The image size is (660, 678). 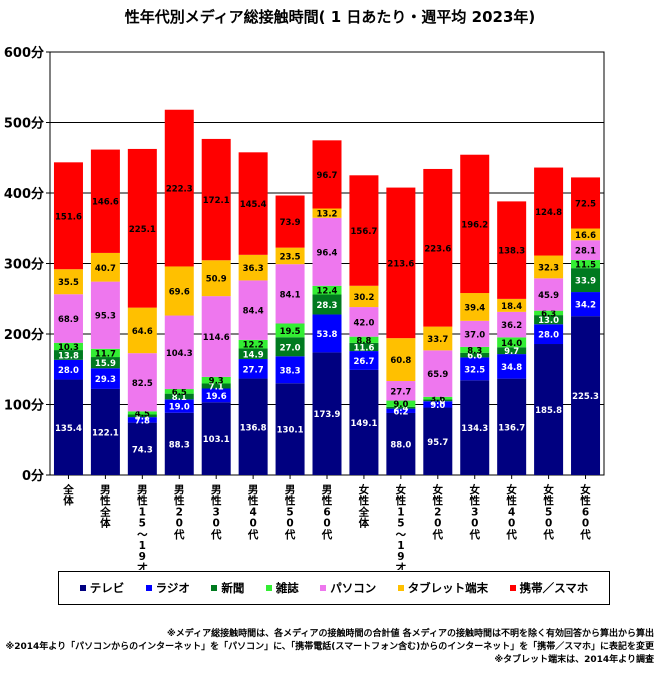 What do you see at coordinates (142, 414) in the screenshot?
I see `data-label: 4.5` at bounding box center [142, 414].